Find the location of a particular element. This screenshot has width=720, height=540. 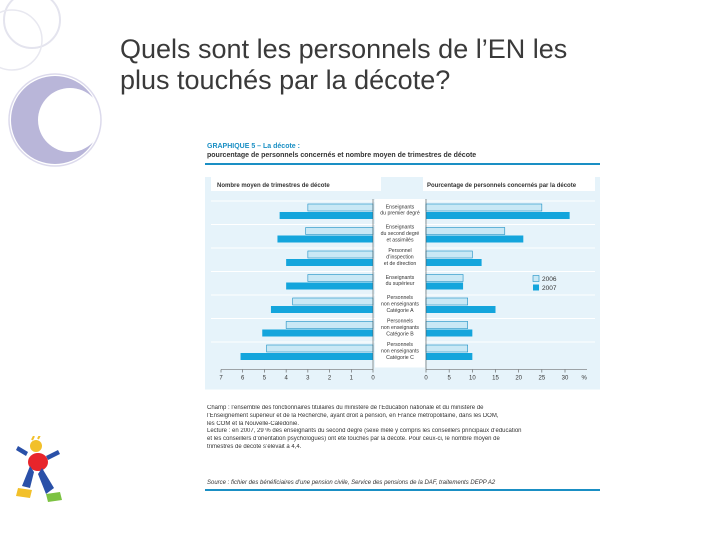

legend-label-2006: 2006 is located at coordinates (549, 279).